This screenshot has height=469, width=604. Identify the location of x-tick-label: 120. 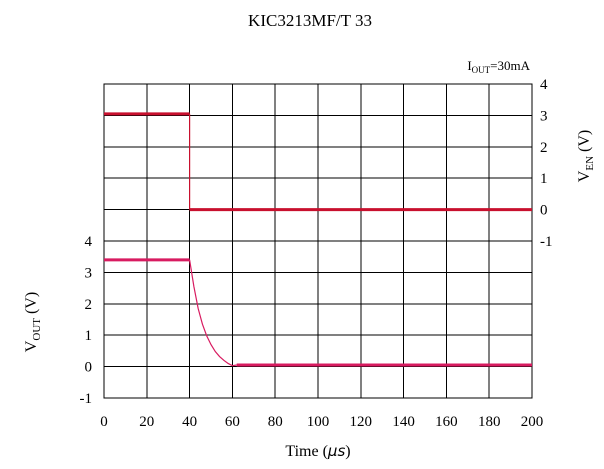
(361, 422).